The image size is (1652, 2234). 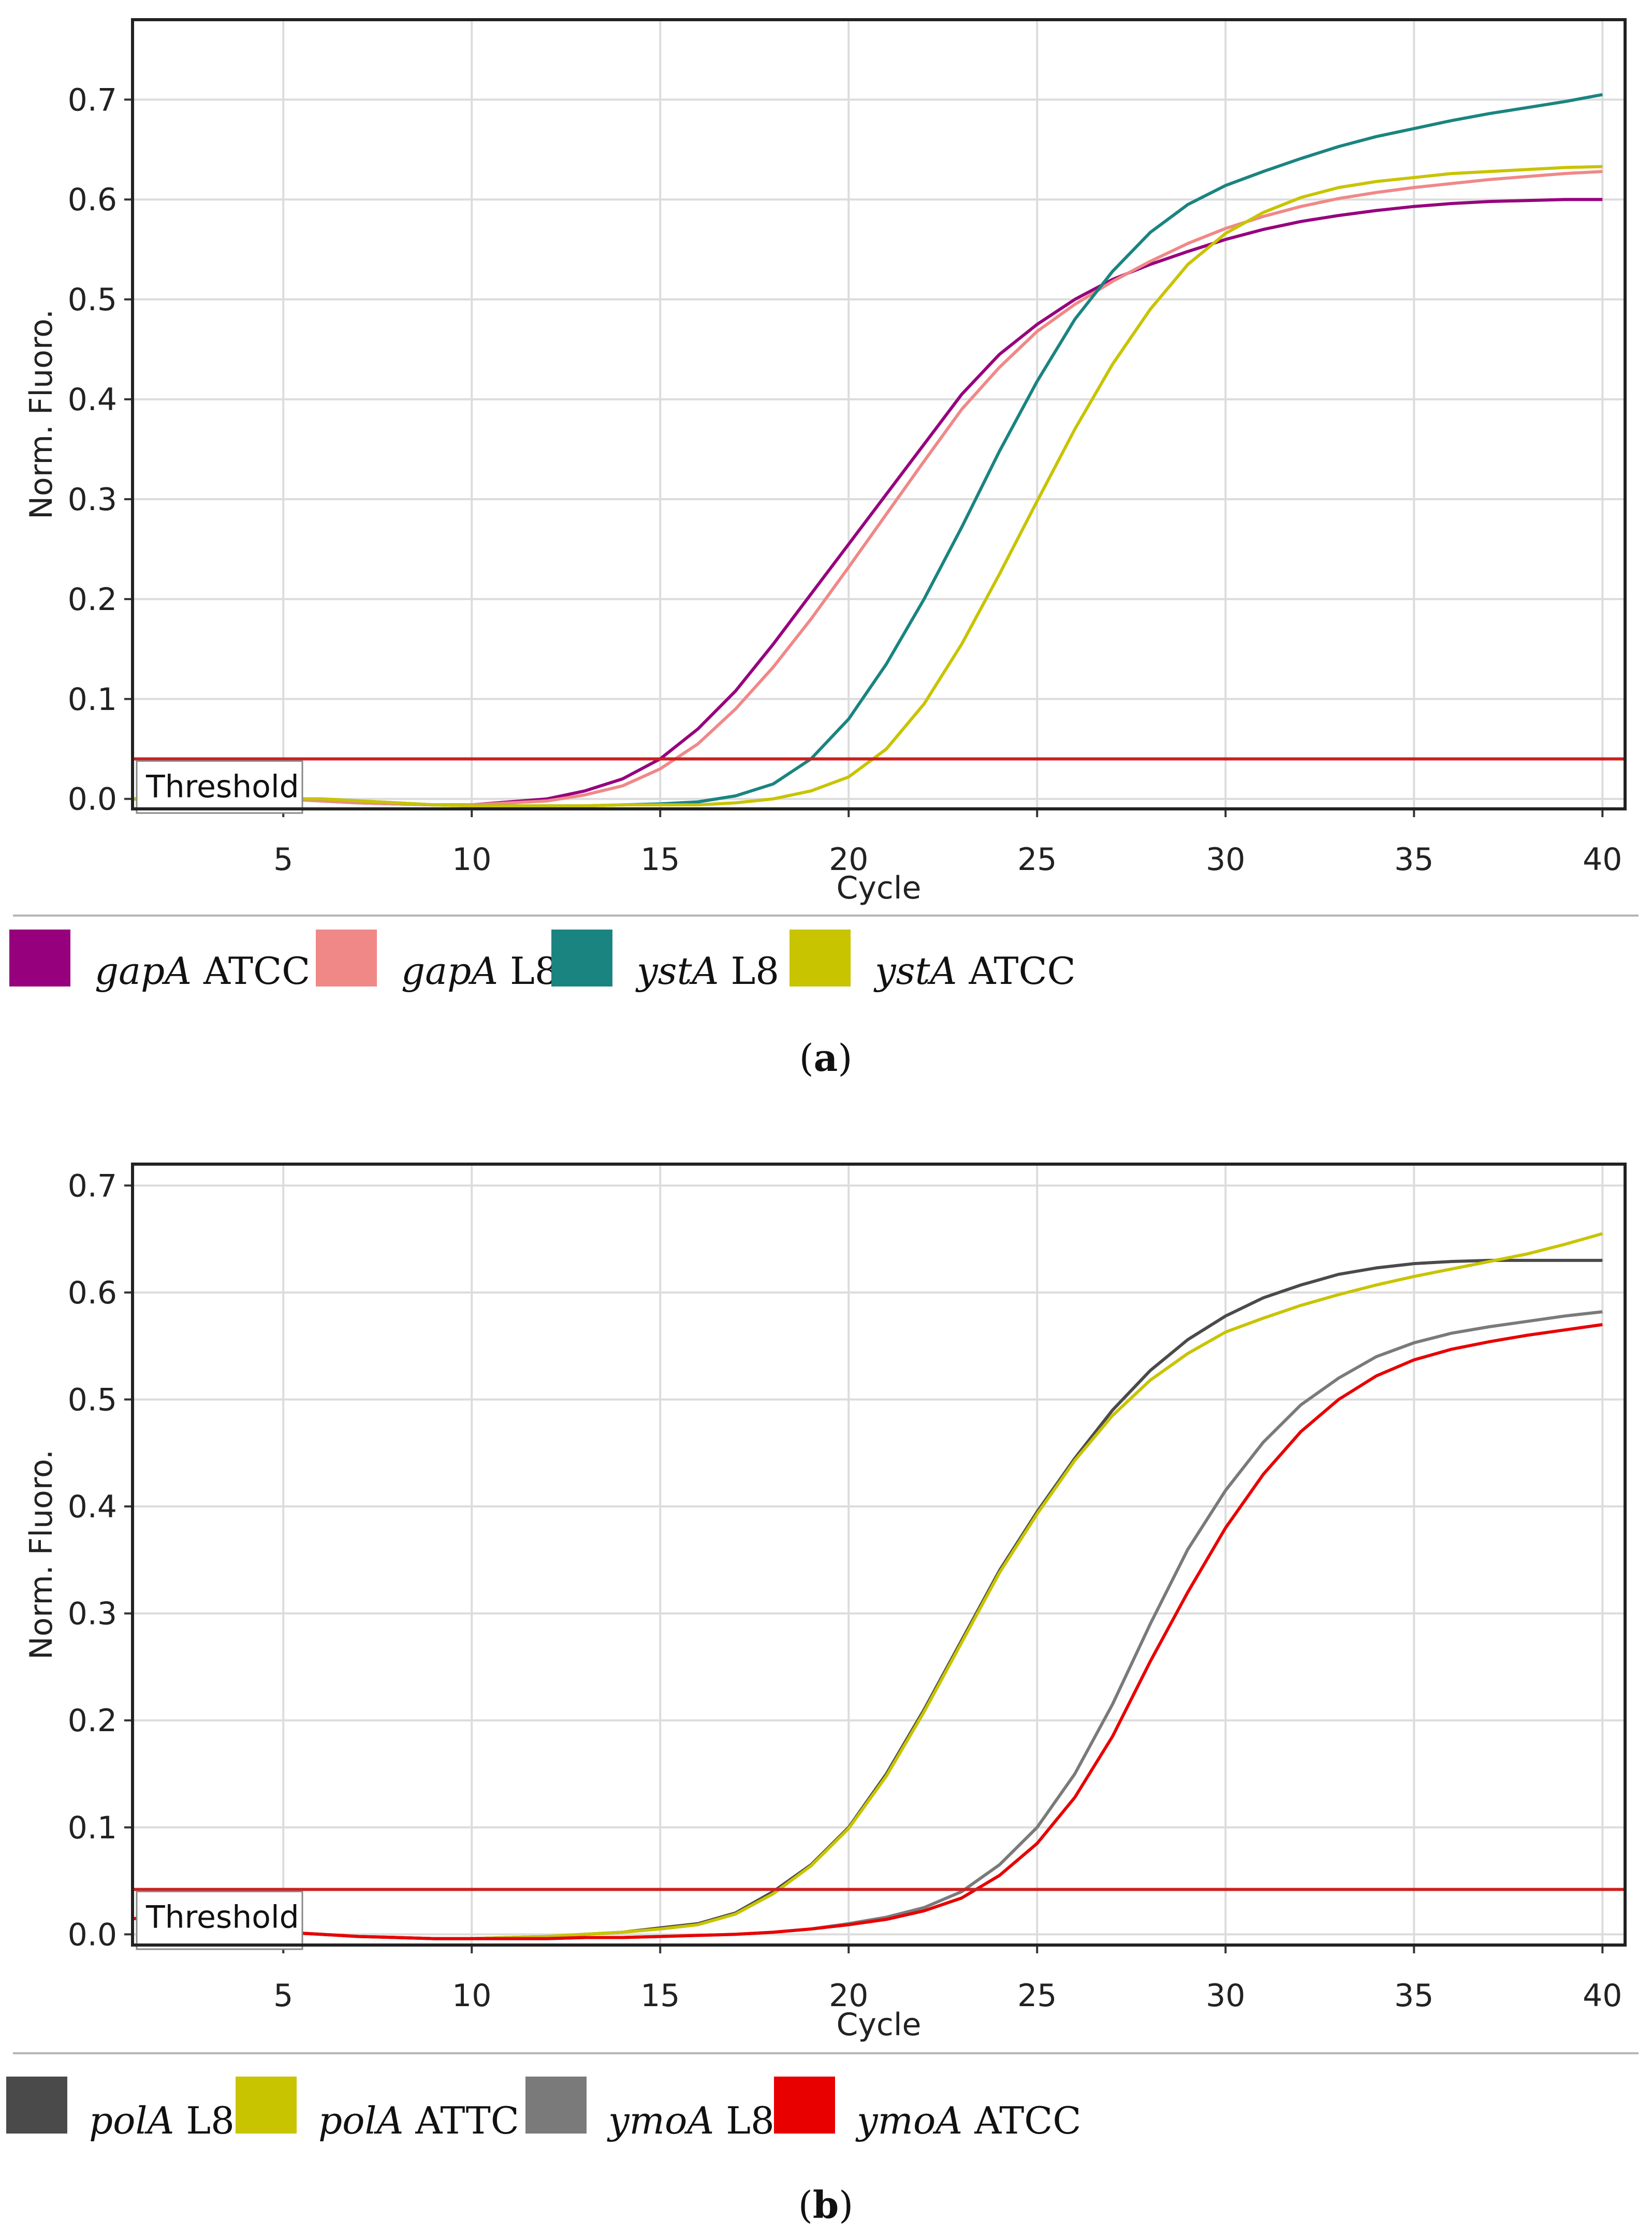 I want to click on legend-label: polA L8, so click(x=162, y=2120).